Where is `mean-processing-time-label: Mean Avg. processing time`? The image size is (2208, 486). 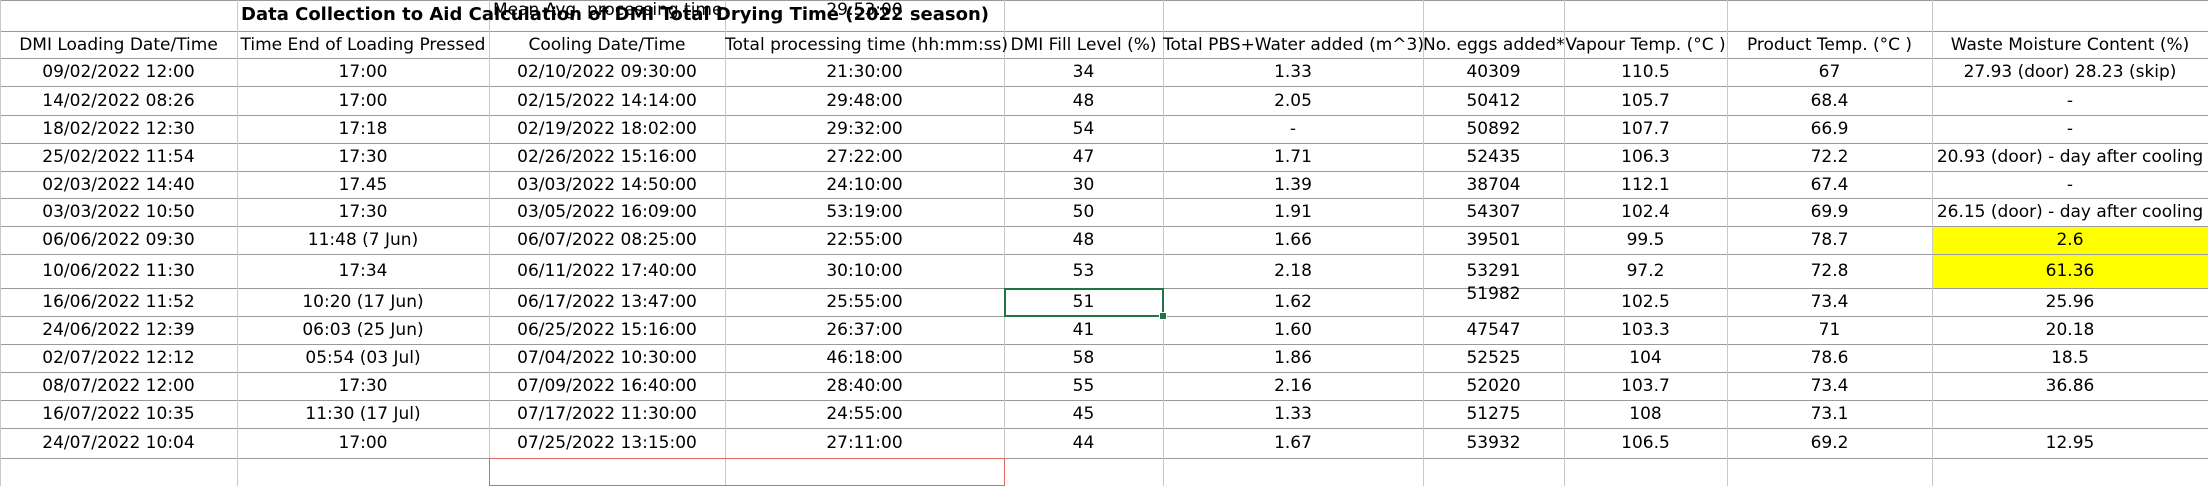
mean-processing-time-label: Mean Avg. processing time is located at coordinates (608, 10).